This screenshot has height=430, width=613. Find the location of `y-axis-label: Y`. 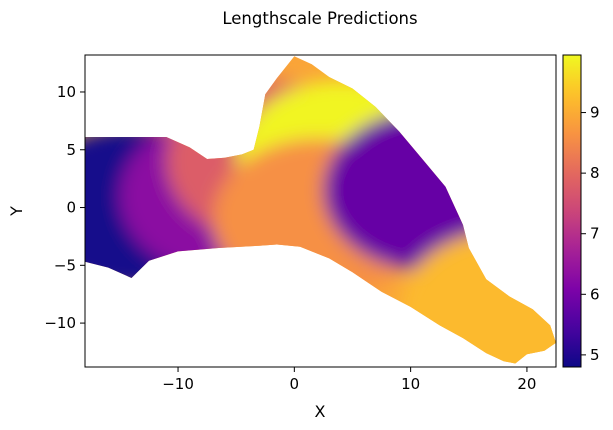

y-axis-label: Y is located at coordinates (16, 211).